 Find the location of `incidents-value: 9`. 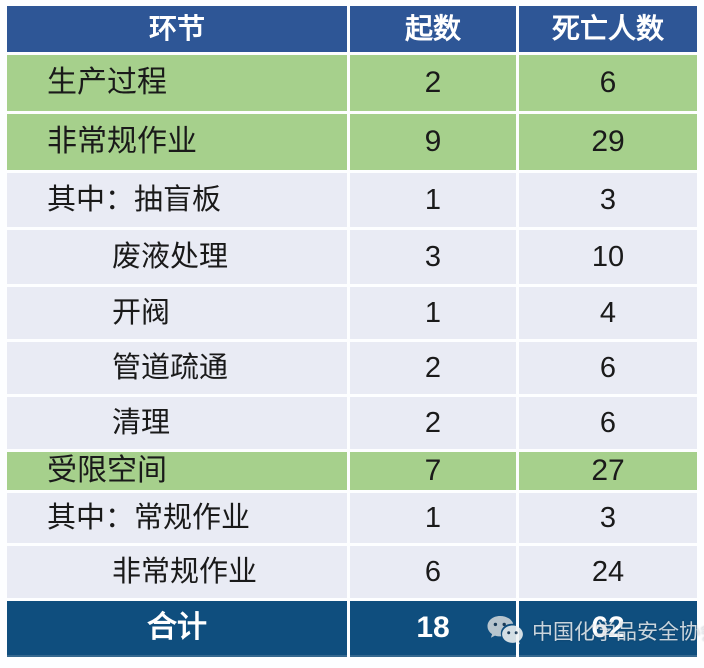

incidents-value: 9 is located at coordinates (433, 142).